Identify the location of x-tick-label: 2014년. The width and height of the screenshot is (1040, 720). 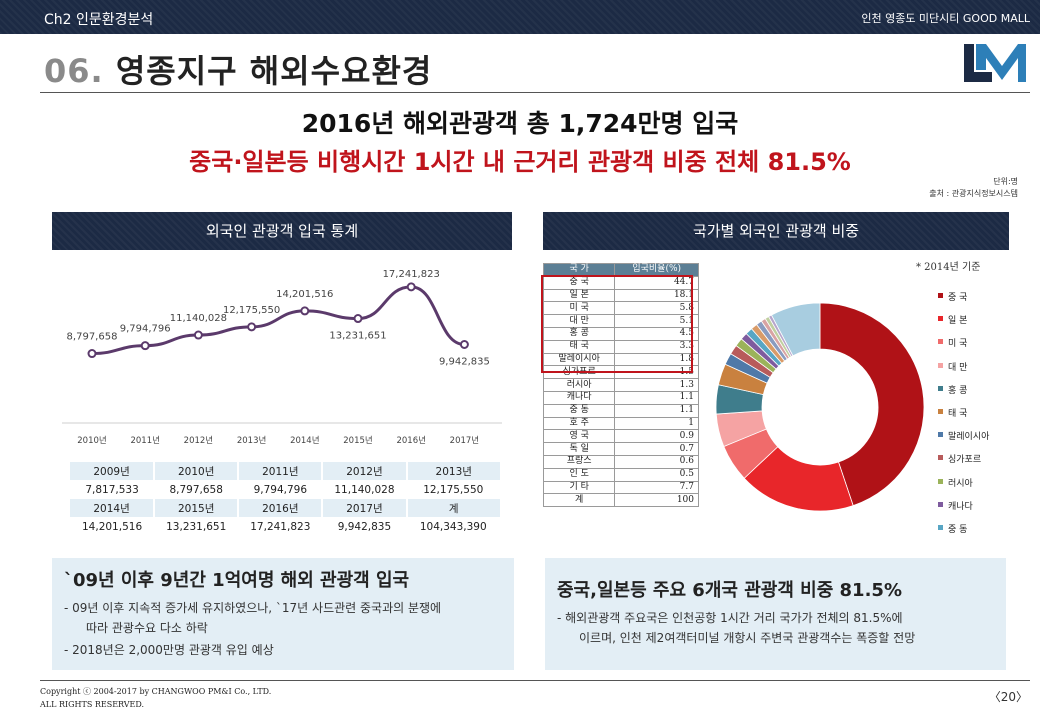
(304, 440).